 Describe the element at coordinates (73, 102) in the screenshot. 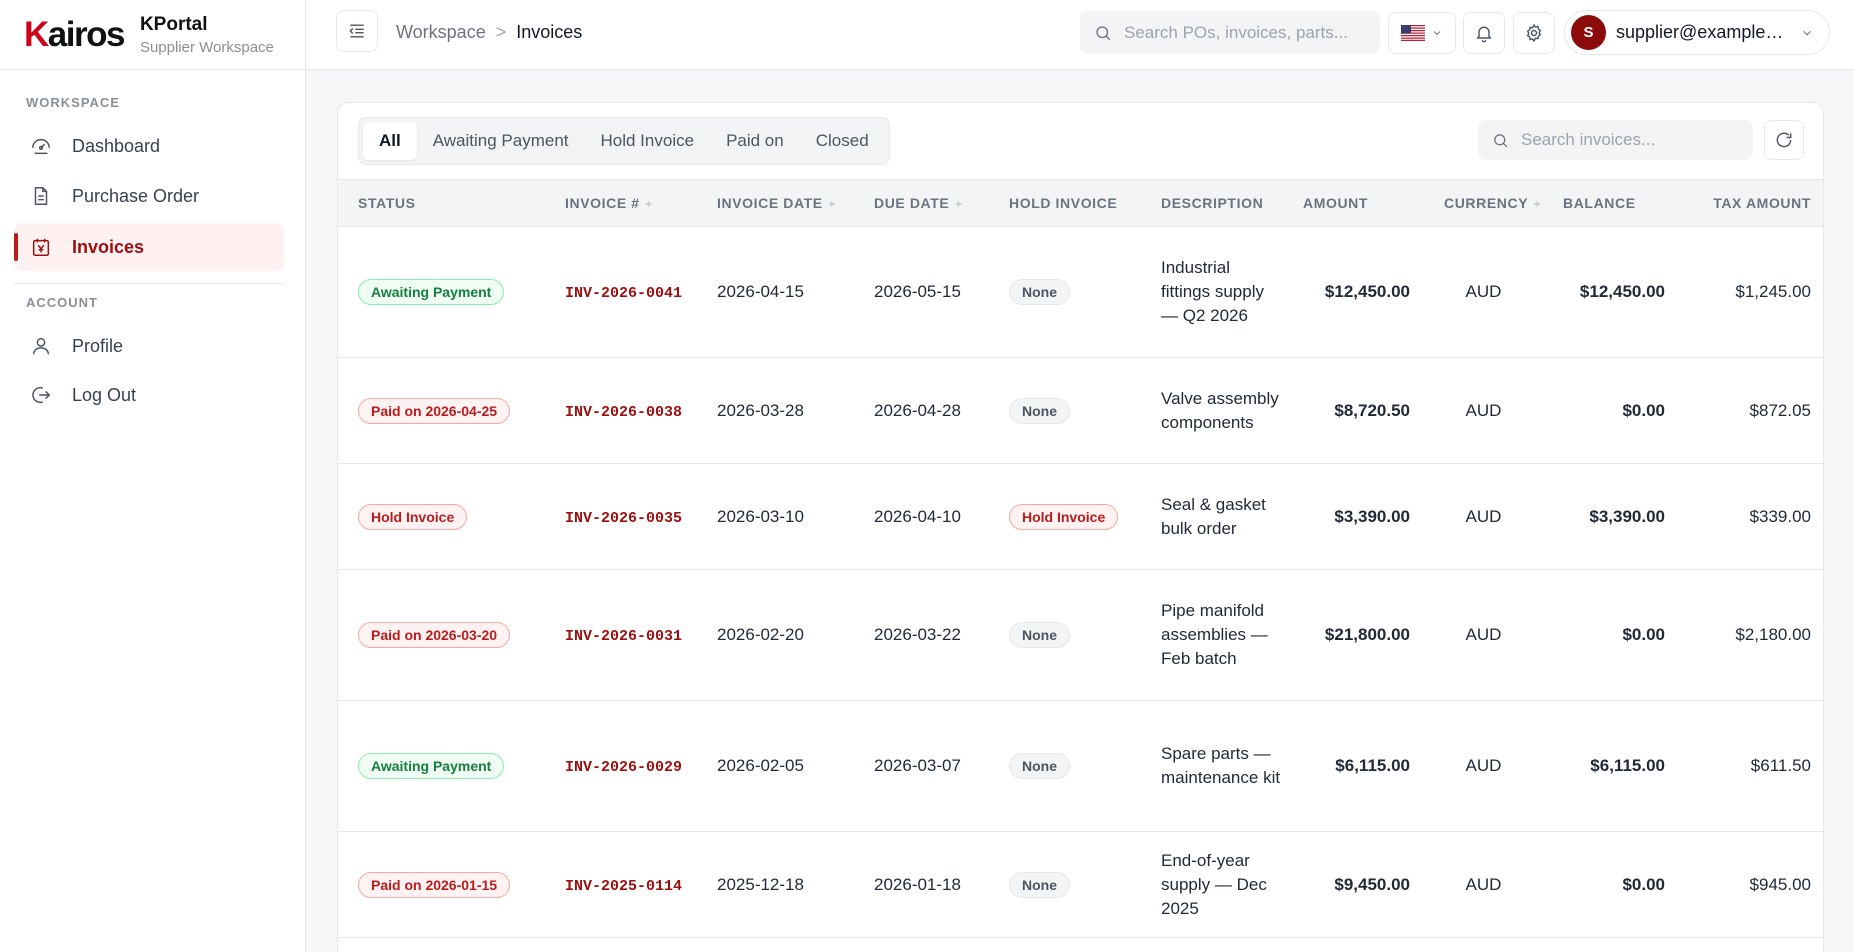

I see `nav-section-workspace: WORKSPACE` at that location.